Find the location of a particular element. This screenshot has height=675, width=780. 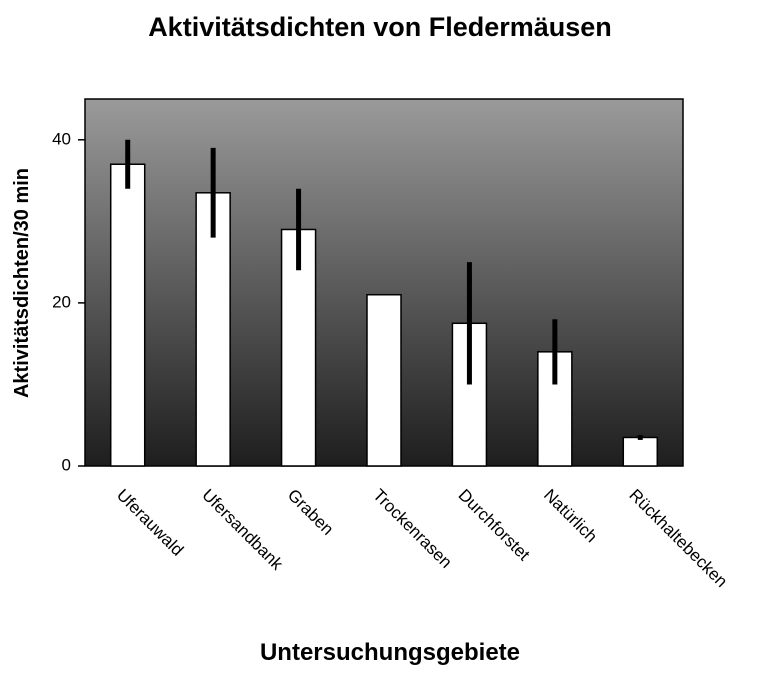

y-tick-label: 0 is located at coordinates (66, 464).